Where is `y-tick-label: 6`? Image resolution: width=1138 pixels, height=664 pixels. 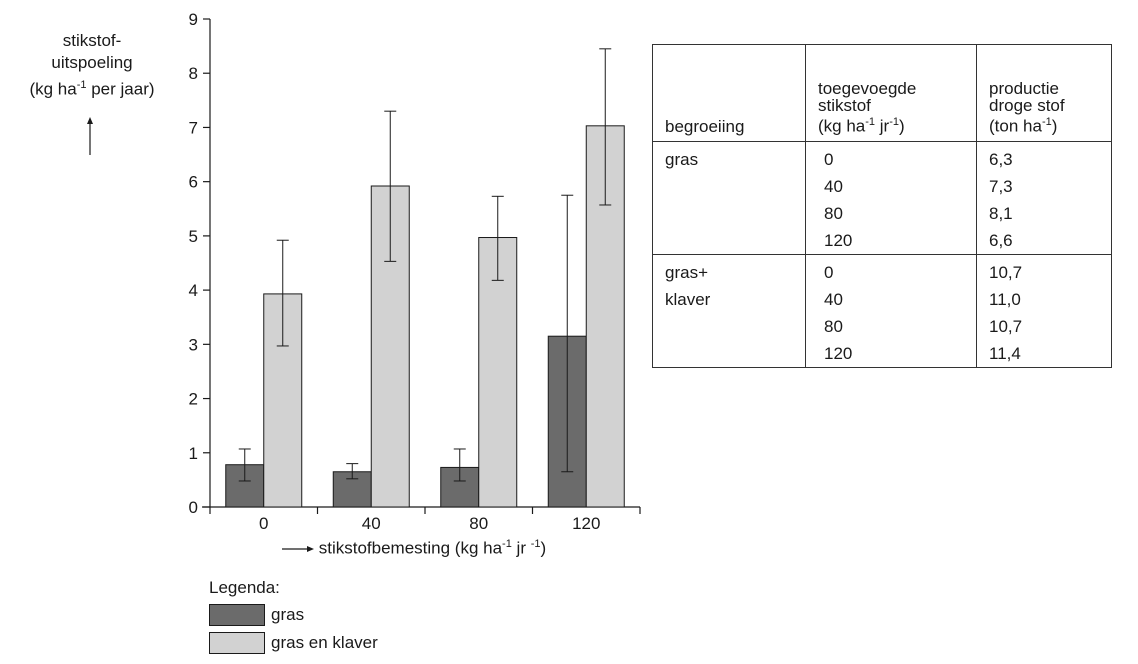 y-tick-label: 6 is located at coordinates (193, 182).